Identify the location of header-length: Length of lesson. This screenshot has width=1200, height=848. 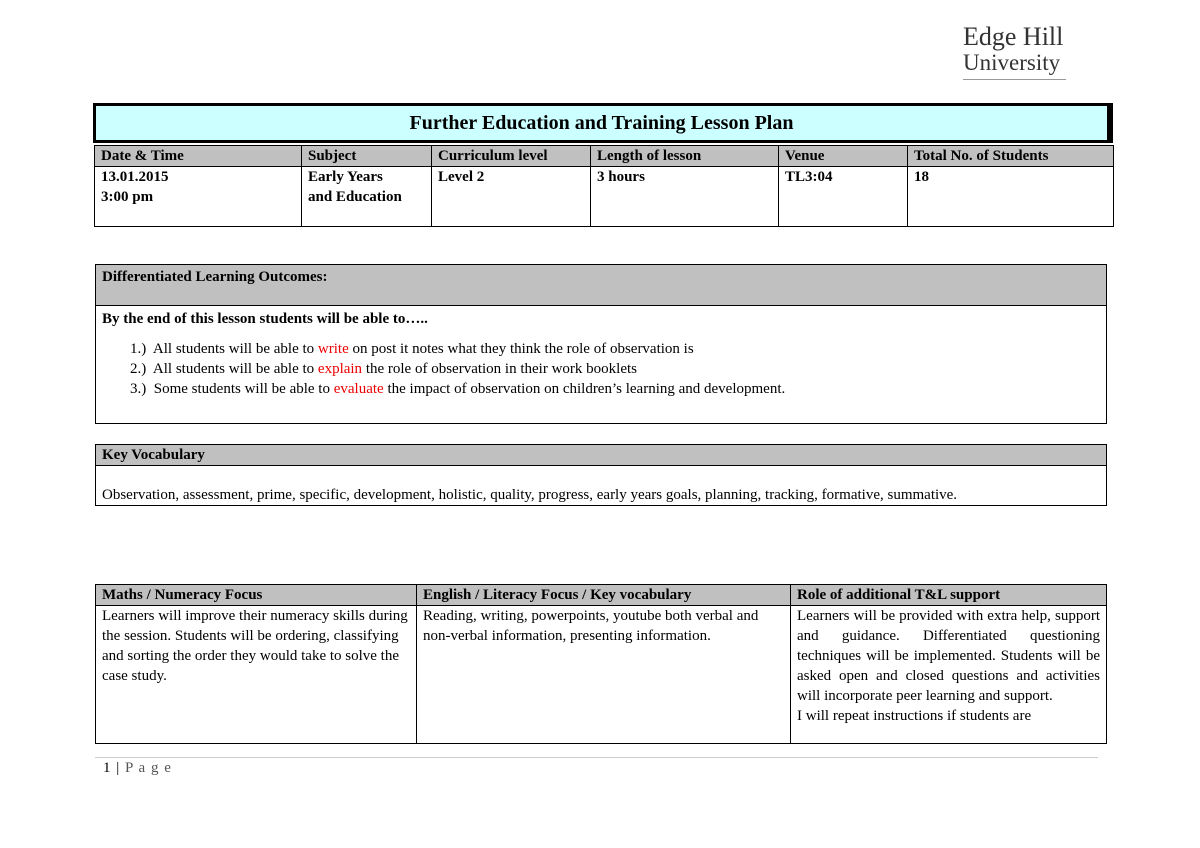
(684, 156).